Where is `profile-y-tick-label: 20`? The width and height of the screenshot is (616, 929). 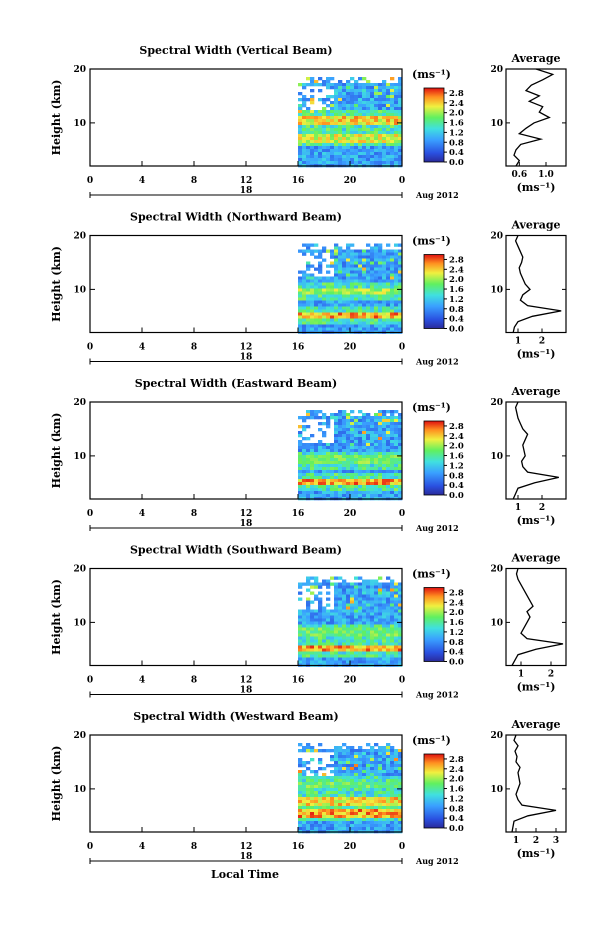 profile-y-tick-label: 20 is located at coordinates (496, 570).